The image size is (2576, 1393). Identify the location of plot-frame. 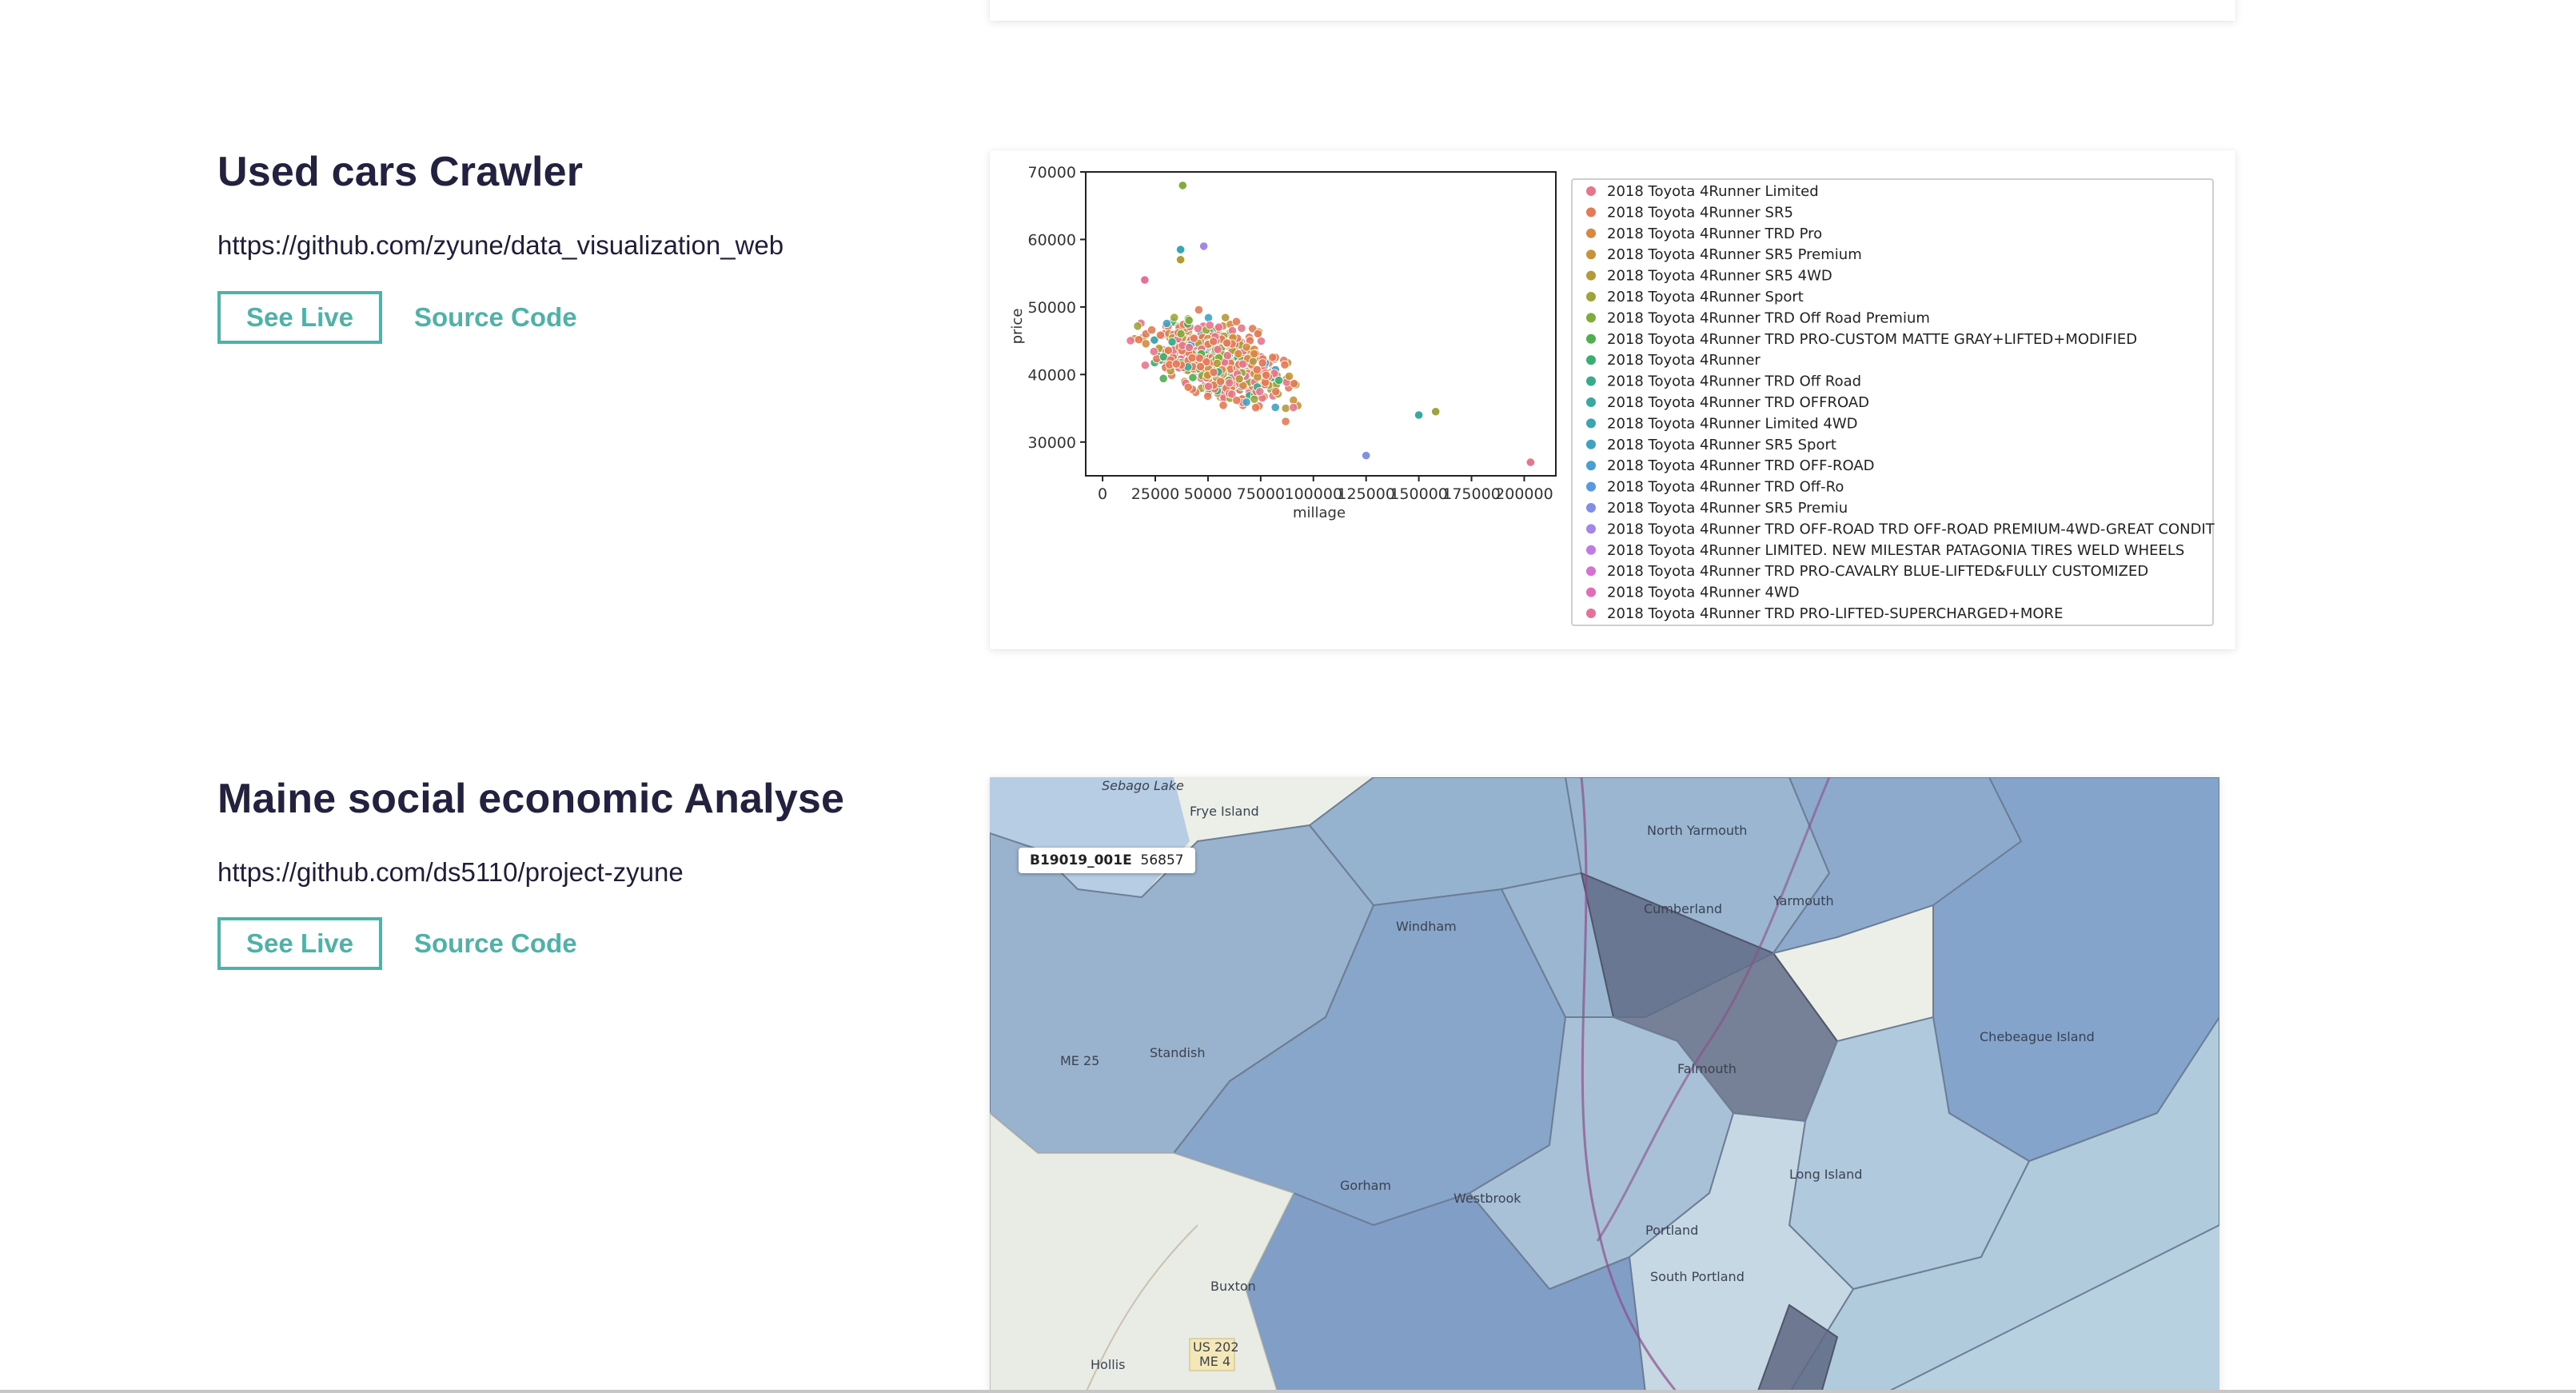
(1321, 324).